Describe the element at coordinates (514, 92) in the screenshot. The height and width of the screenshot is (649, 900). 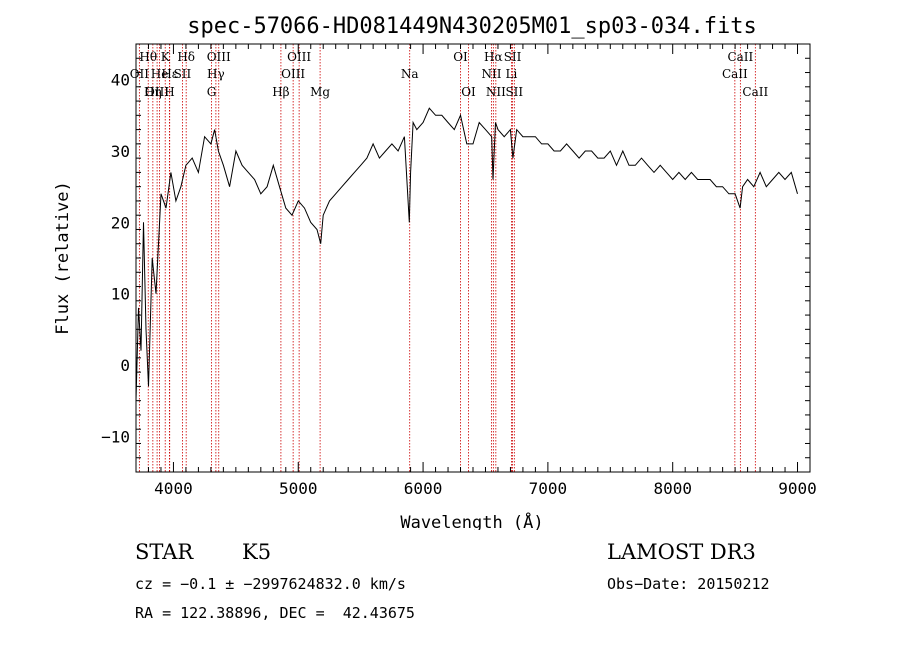
I see `line-label-25: SII` at that location.